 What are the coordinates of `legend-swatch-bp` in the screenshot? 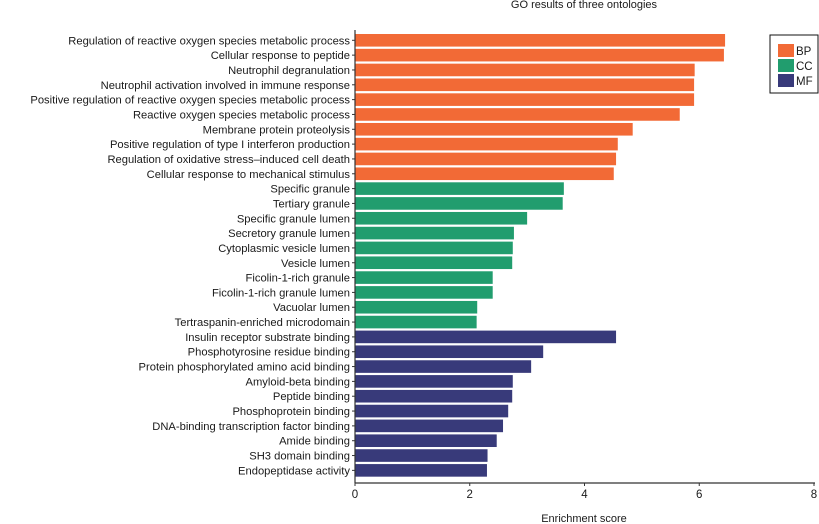 It's located at (786, 50).